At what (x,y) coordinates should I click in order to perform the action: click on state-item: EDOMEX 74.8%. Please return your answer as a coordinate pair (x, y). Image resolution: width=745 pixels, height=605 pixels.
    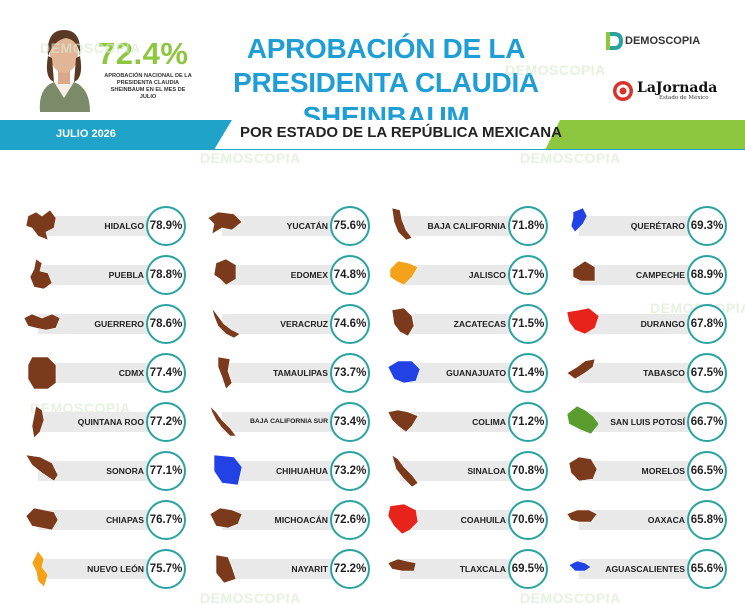
    Looking at the image, I should click on (288, 274).